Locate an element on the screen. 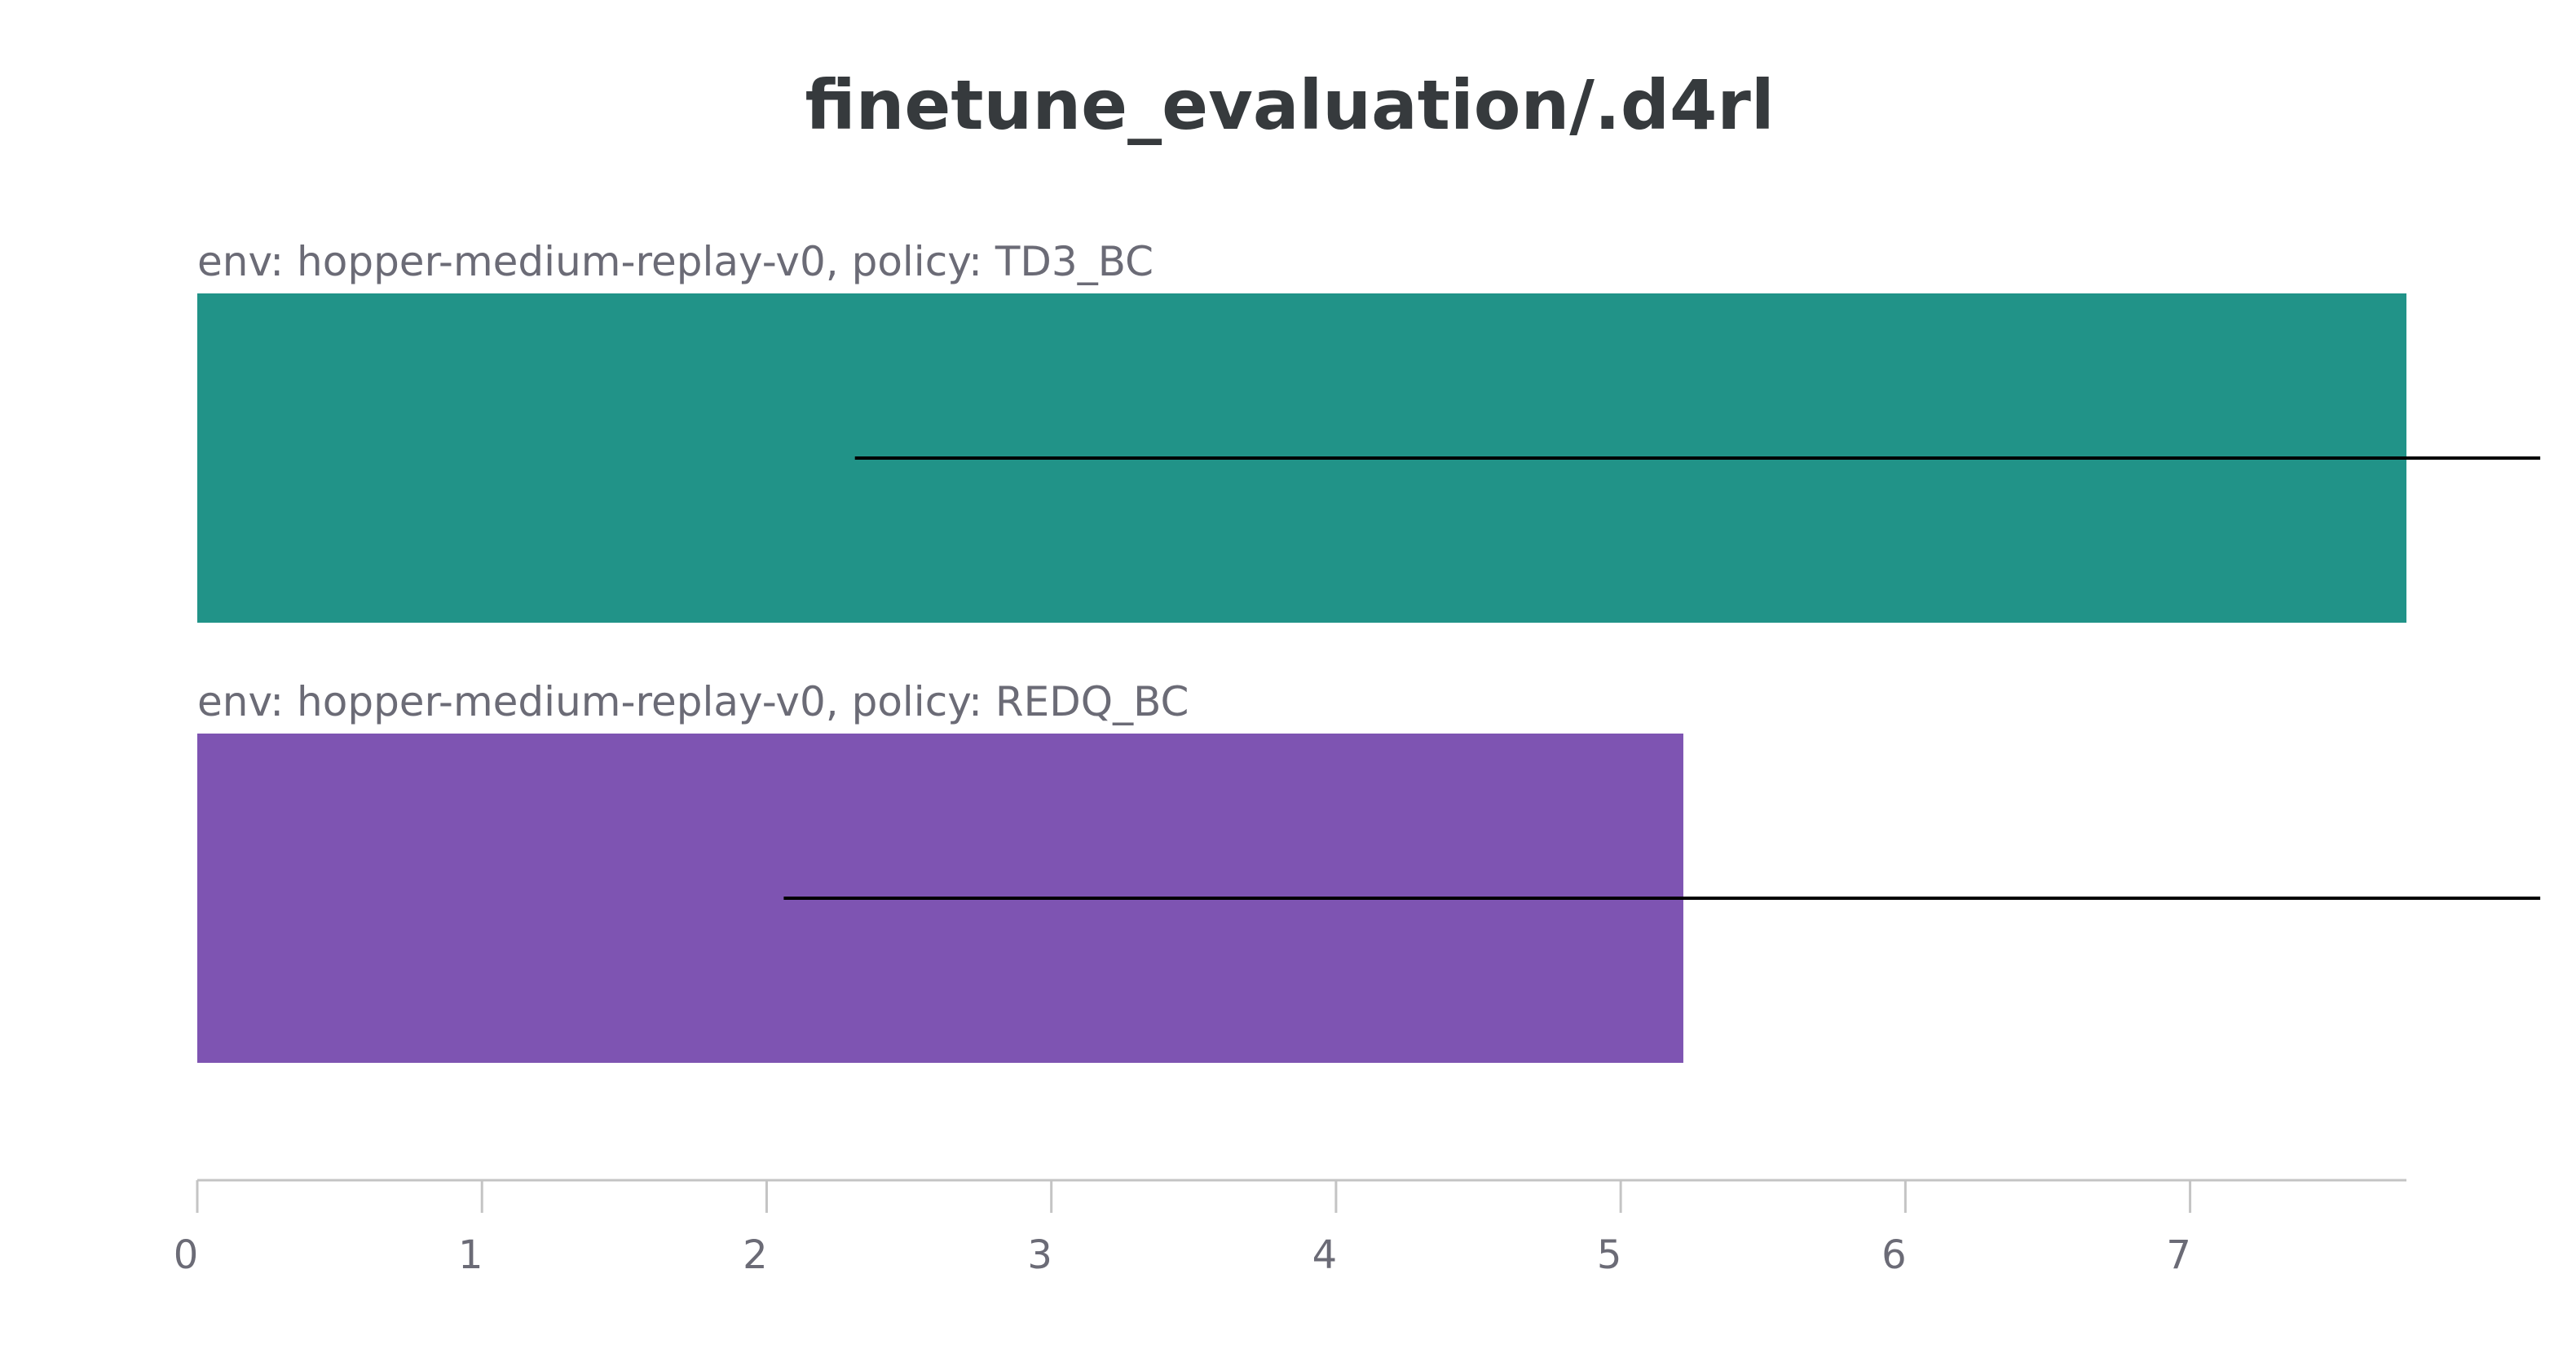 Image resolution: width=2576 pixels, height=1353 pixels. x-tick-label: 1 is located at coordinates (470, 1255).